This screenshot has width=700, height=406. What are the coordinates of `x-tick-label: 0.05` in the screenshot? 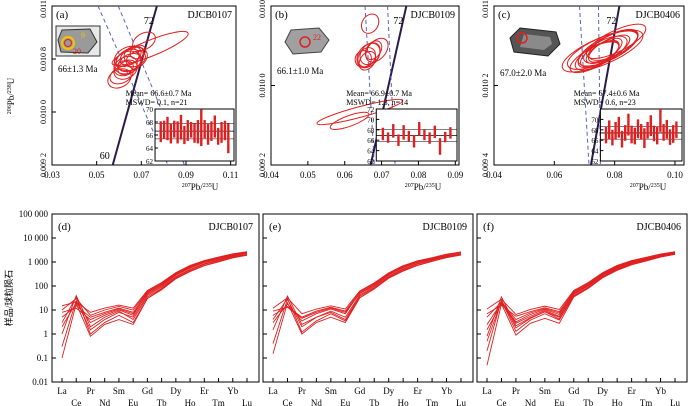 It's located at (308, 175).